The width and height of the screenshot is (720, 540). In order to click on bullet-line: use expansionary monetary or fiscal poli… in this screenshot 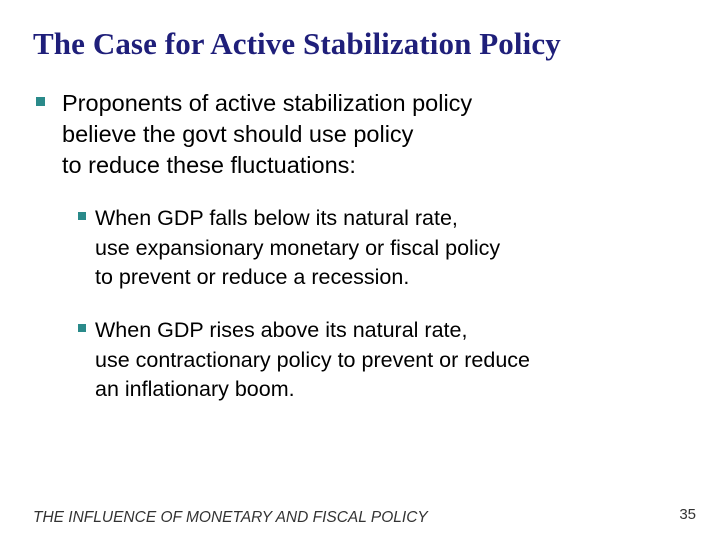, I will do `click(298, 247)`.